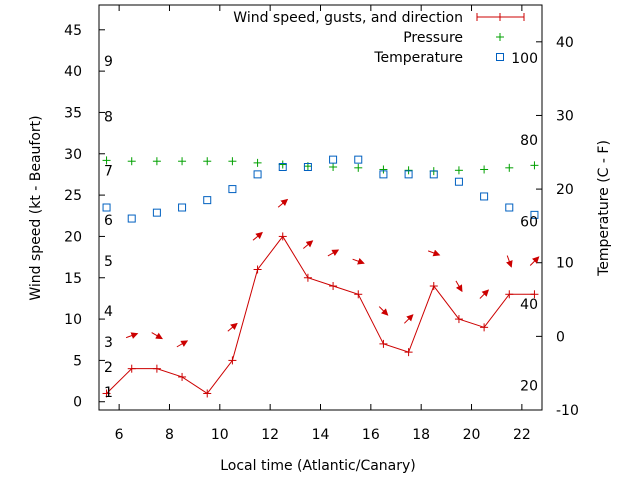 The height and width of the screenshot is (485, 640). Describe the element at coordinates (77, 361) in the screenshot. I see `y-left-tick-label: 5` at that location.